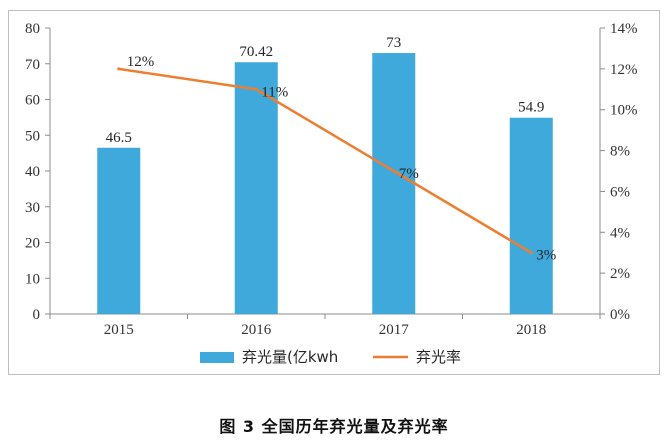  Describe the element at coordinates (620, 152) in the screenshot. I see `right-tick-label: 8%` at that location.